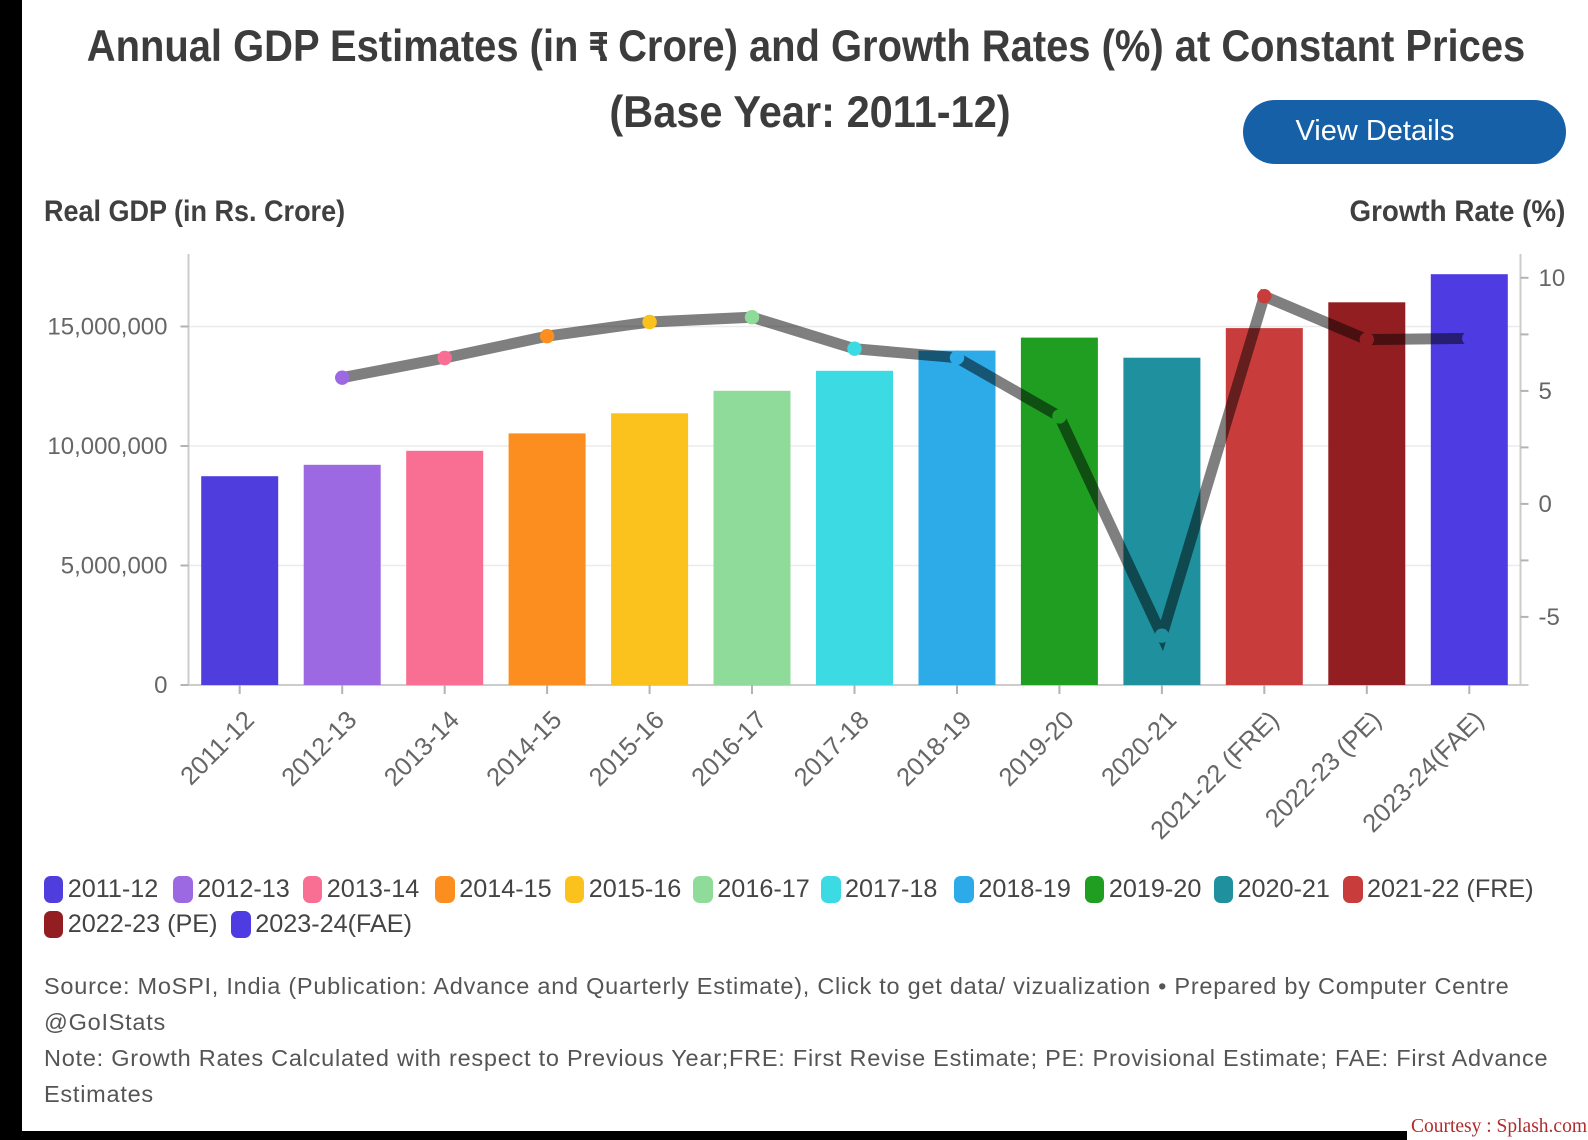 Image resolution: width=1588 pixels, height=1140 pixels. What do you see at coordinates (524, 749) in the screenshot?
I see `svg-text: 2014-15` at bounding box center [524, 749].